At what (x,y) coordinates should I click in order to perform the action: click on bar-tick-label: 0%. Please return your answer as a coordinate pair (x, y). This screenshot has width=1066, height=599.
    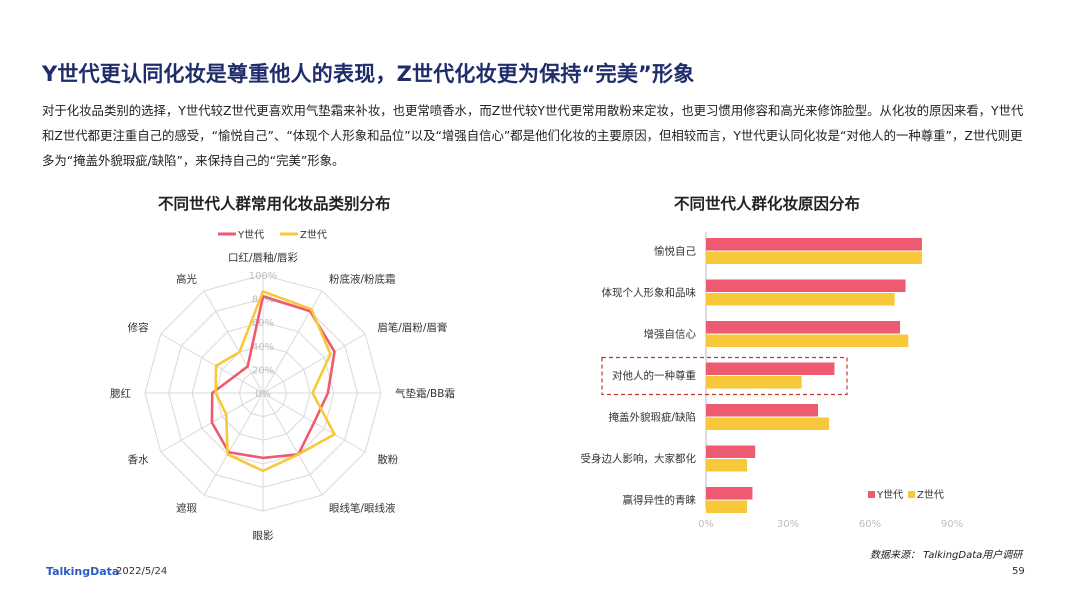
    Looking at the image, I should click on (706, 524).